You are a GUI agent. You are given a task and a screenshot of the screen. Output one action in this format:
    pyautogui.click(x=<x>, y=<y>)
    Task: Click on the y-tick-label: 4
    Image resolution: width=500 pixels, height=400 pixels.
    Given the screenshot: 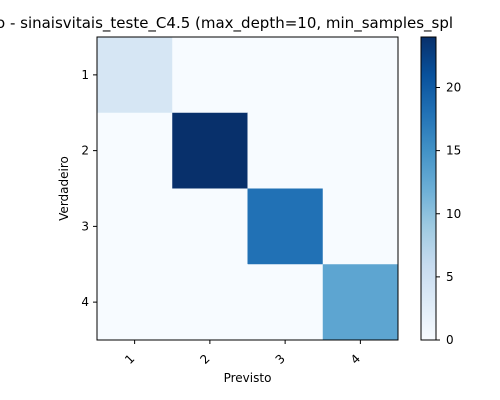 What is the action you would take?
    pyautogui.click(x=85, y=302)
    